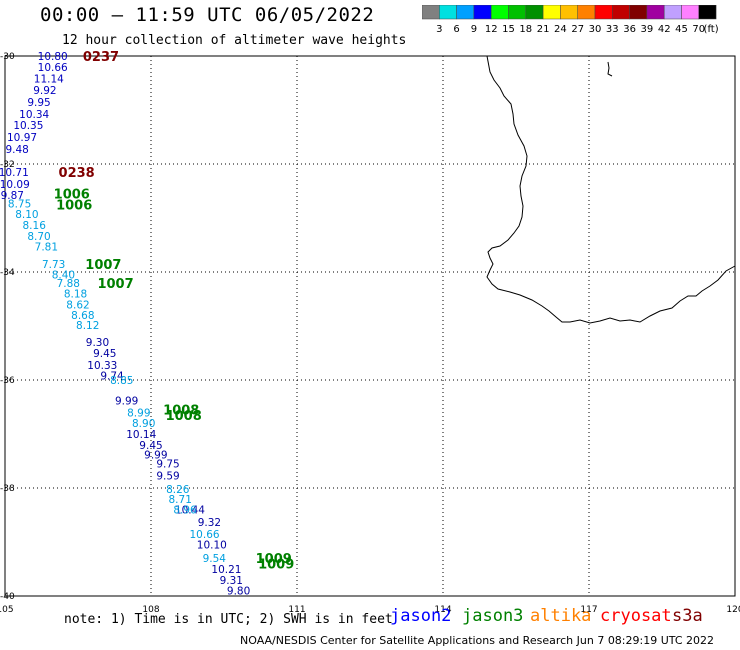  I want to click on legend-jason2: jason2, so click(421, 616).